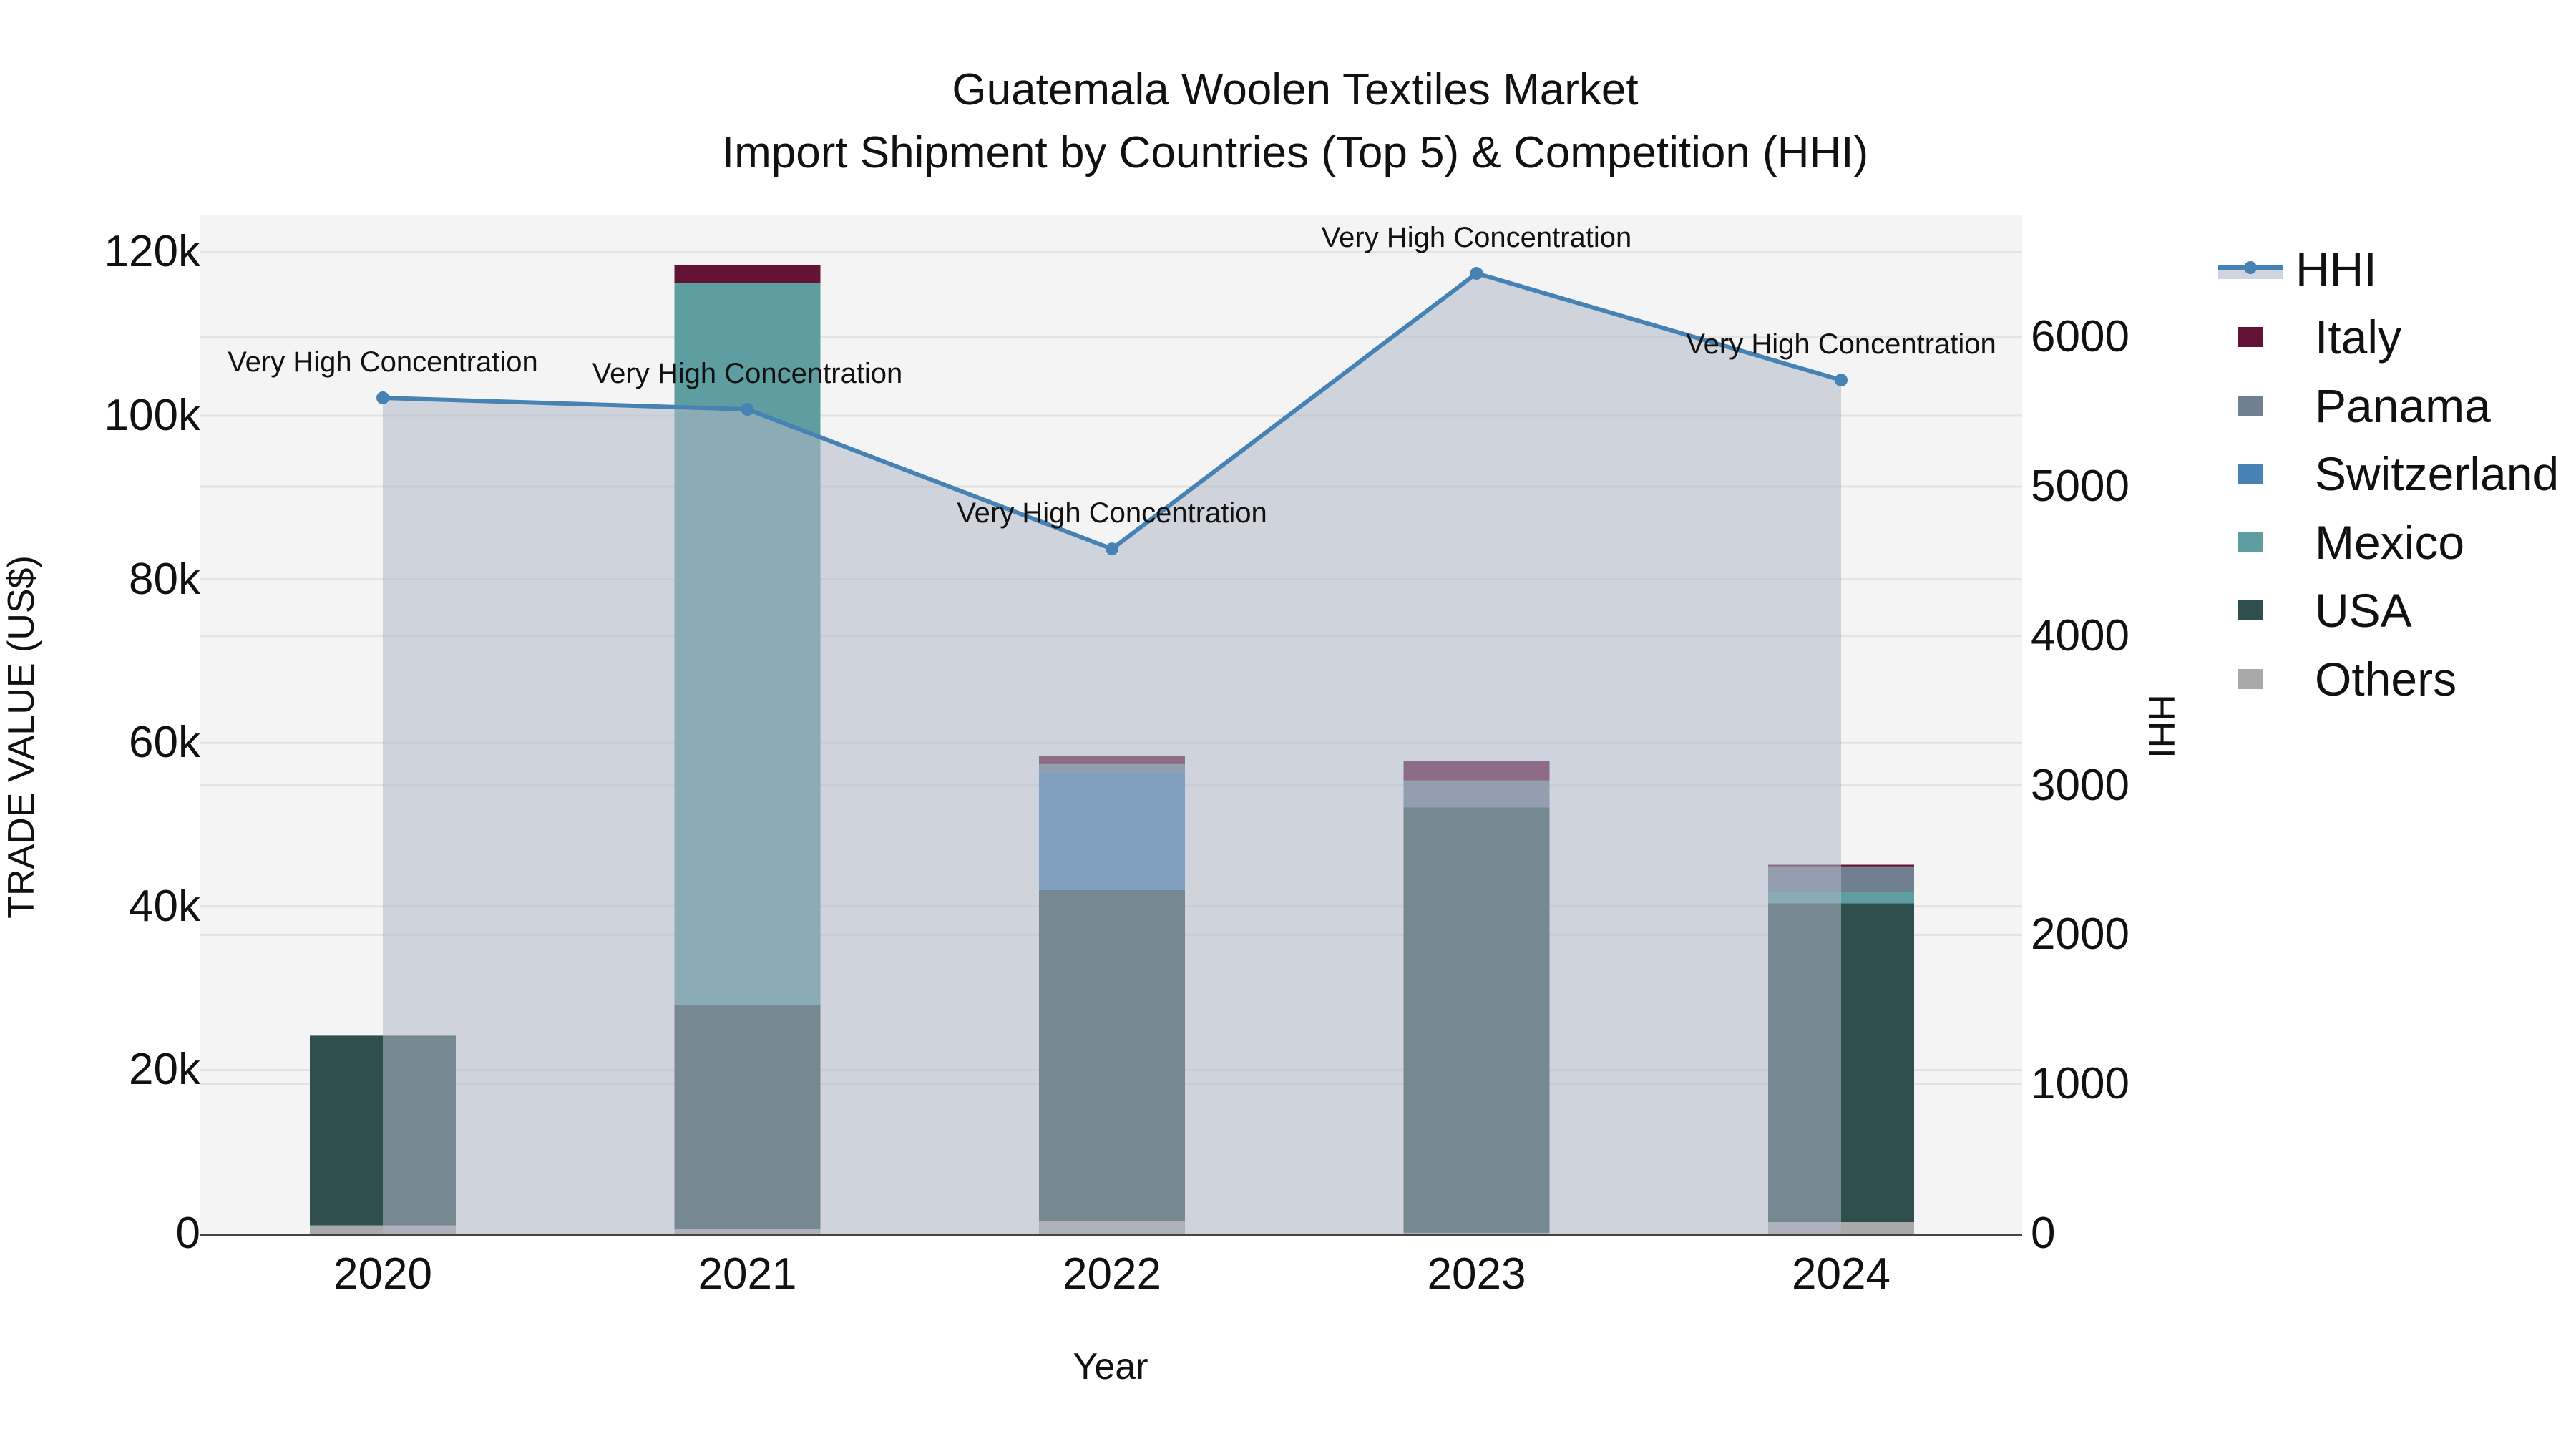  Describe the element at coordinates (2080, 785) in the screenshot. I see `y2-tick-label: 3000` at that location.